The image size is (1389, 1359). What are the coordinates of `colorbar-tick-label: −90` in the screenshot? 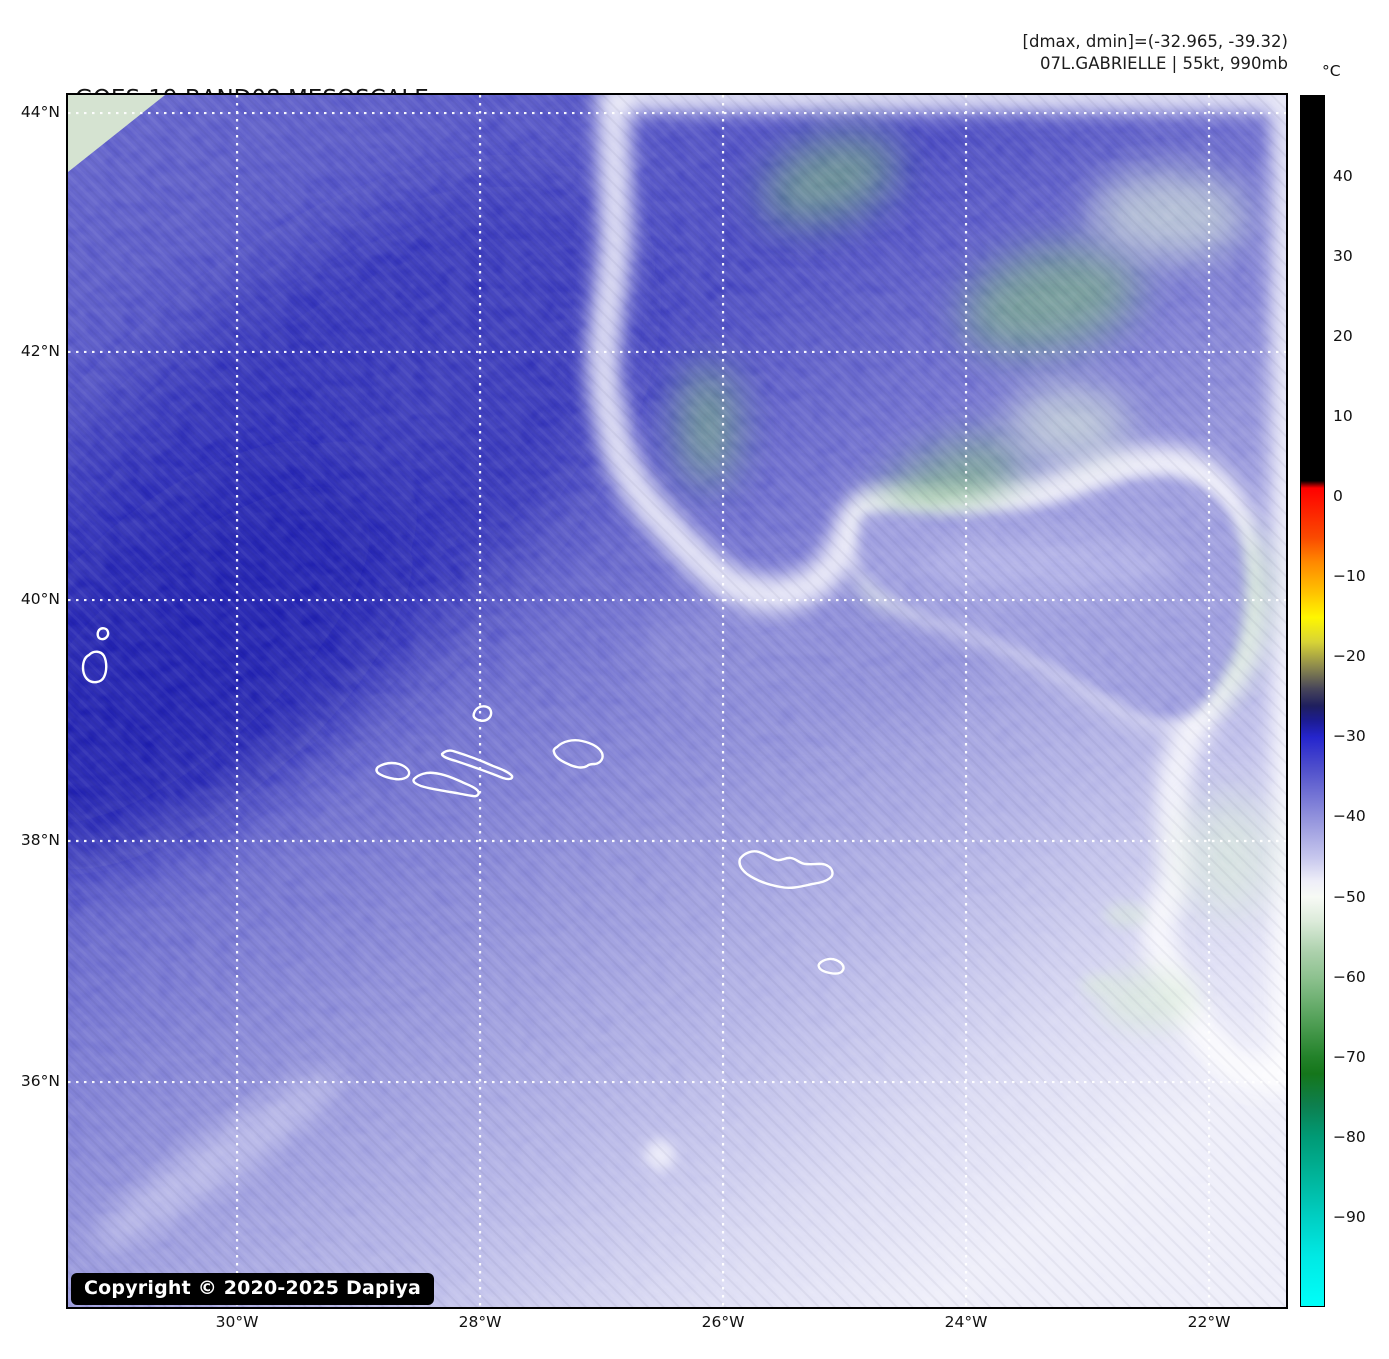 It's located at (1349, 1216).